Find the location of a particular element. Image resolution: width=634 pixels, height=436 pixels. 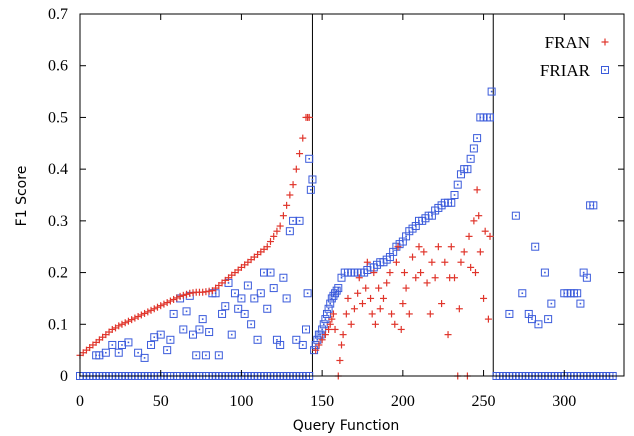

x-tick-label: 200 is located at coordinates (403, 401).